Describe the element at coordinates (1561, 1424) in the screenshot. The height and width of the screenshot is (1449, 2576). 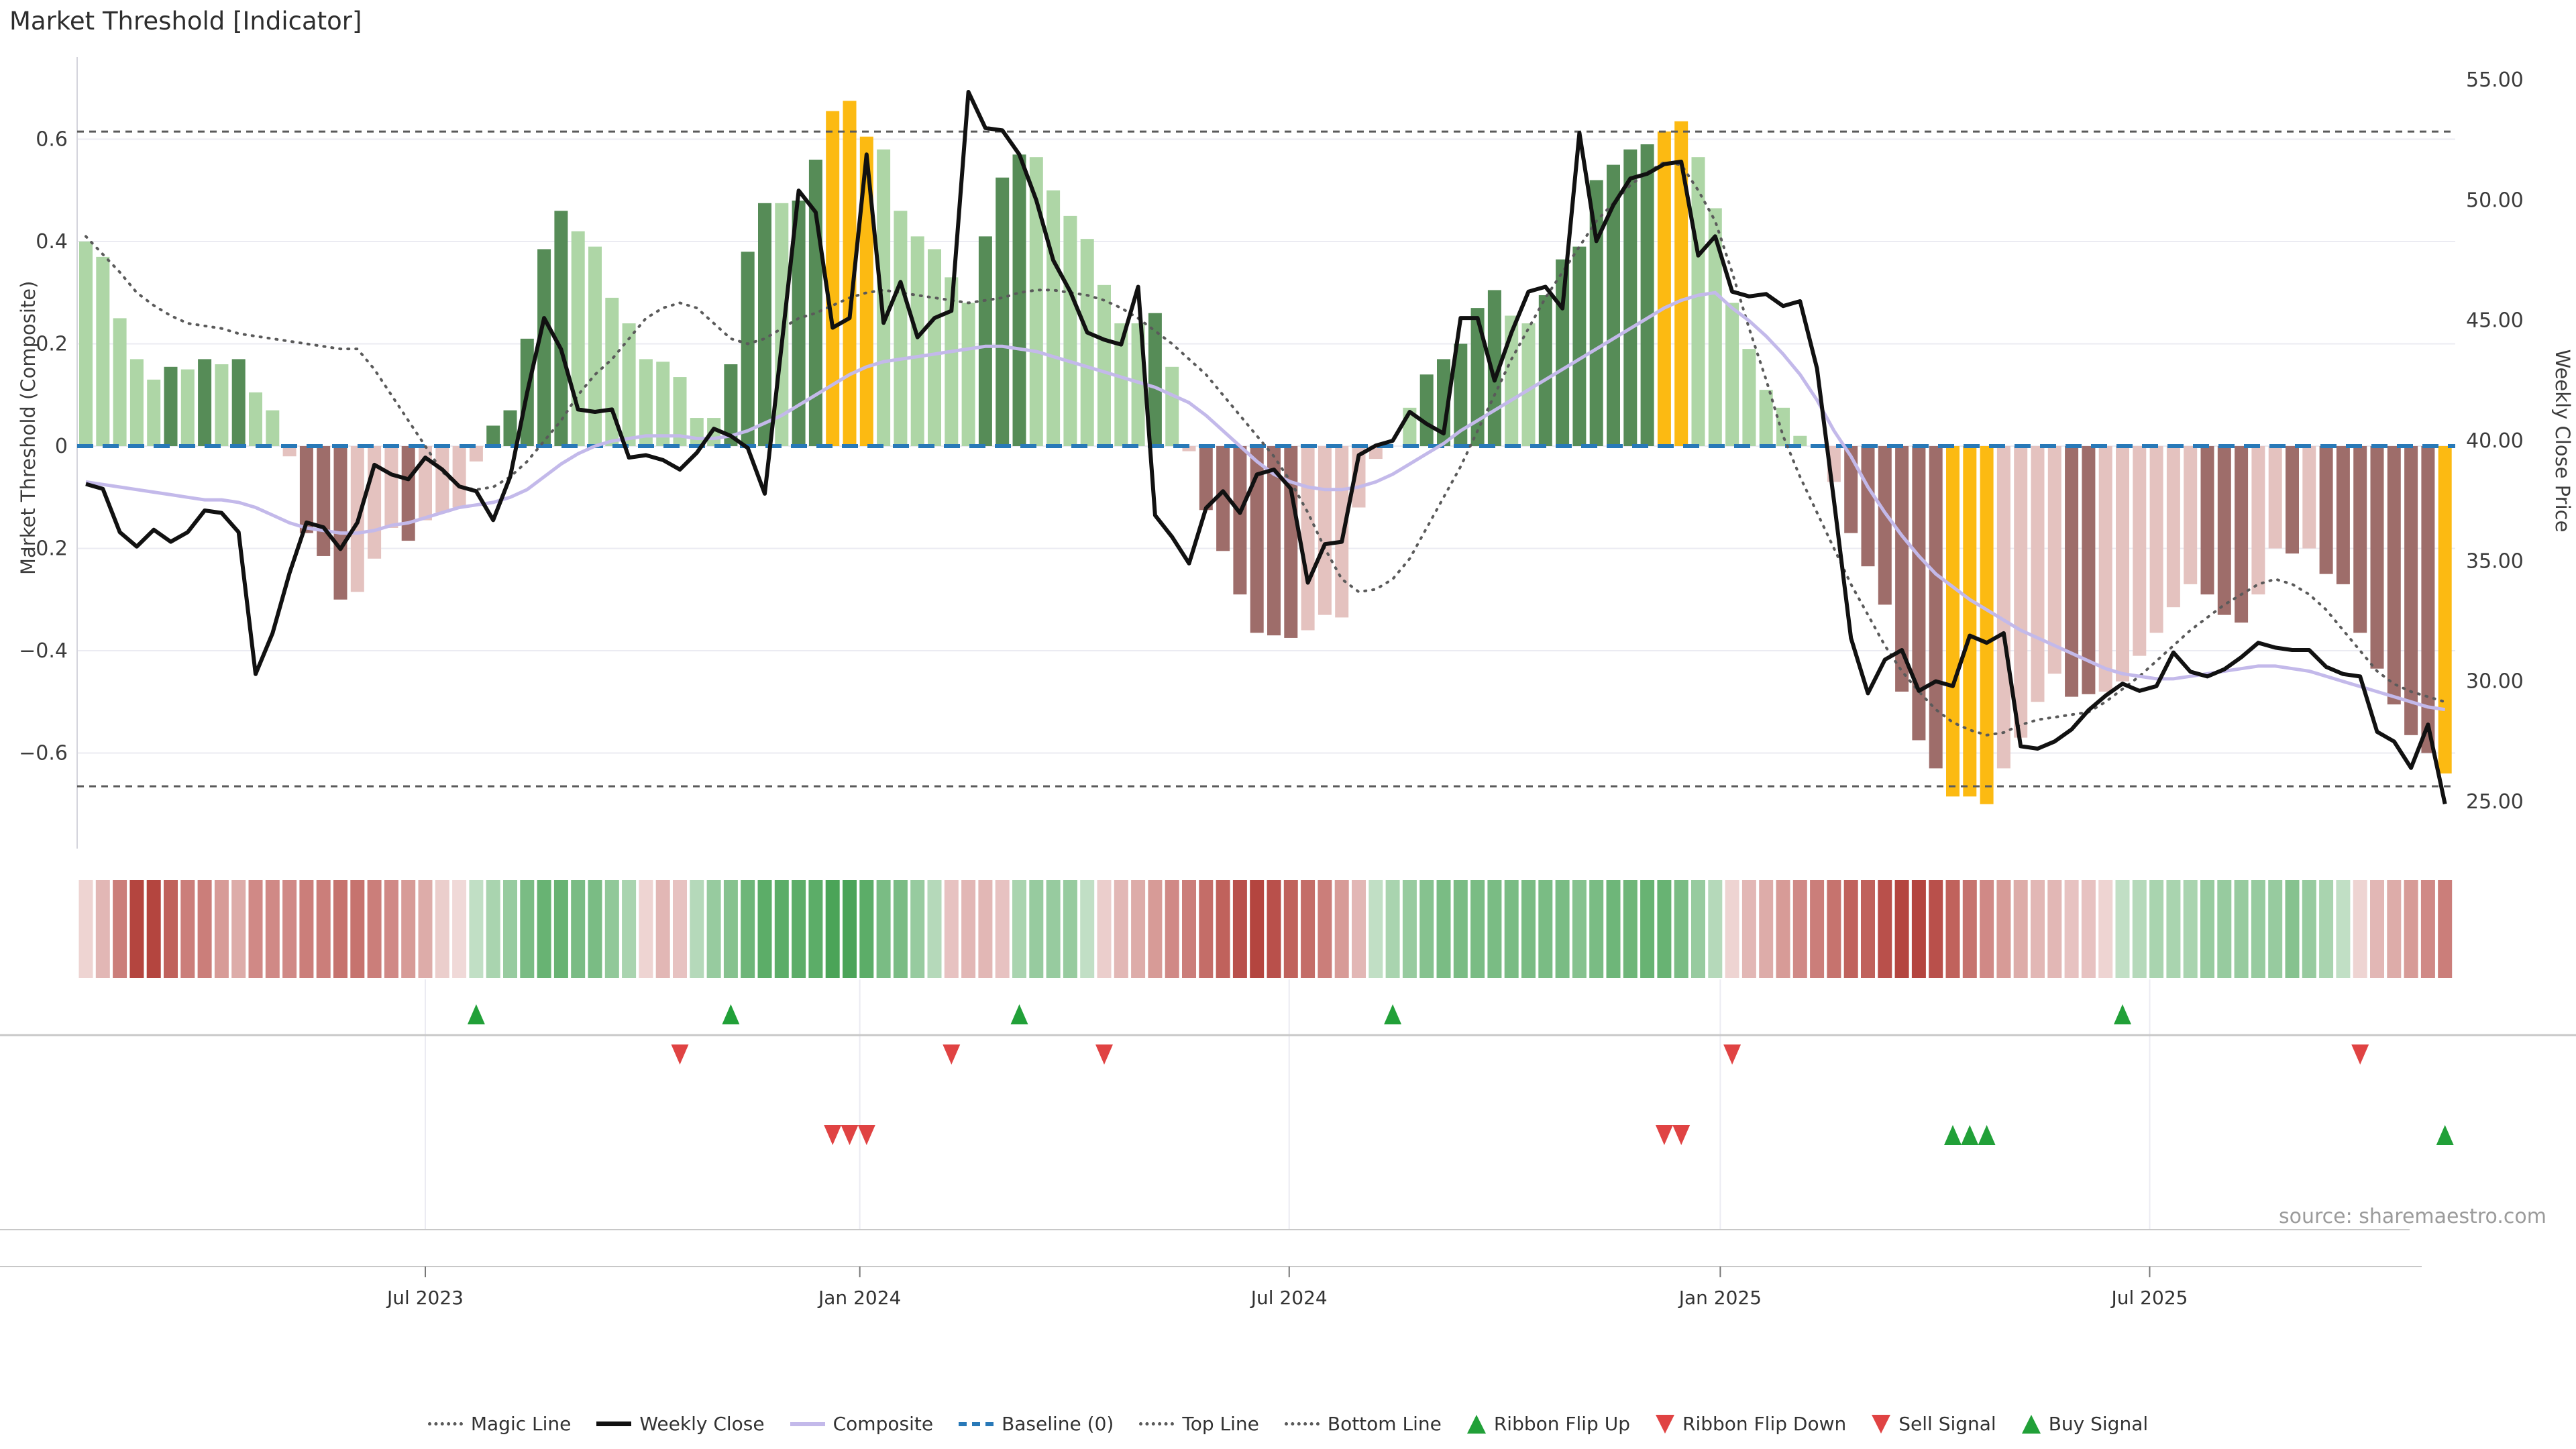
I see `legend-label: Ribbon Flip Up` at that location.